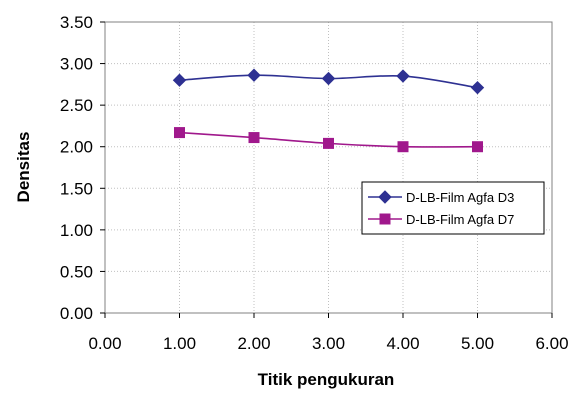  Describe the element at coordinates (76, 313) in the screenshot. I see `y-tick-label: 0.00` at that location.